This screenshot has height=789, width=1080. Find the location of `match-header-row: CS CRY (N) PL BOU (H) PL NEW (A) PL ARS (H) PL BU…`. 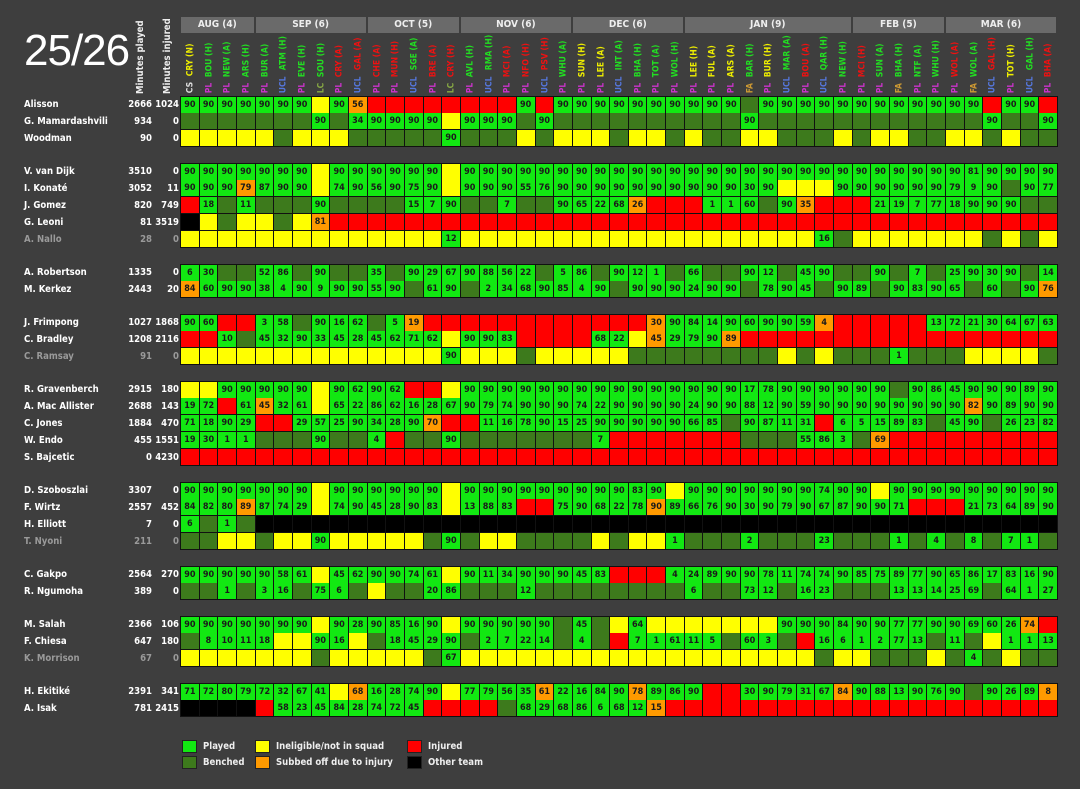

match-header-row: CS CRY (N) PL BOU (H) PL NEW (A) PL ARS (H) PL BU… is located at coordinates (619, 64).